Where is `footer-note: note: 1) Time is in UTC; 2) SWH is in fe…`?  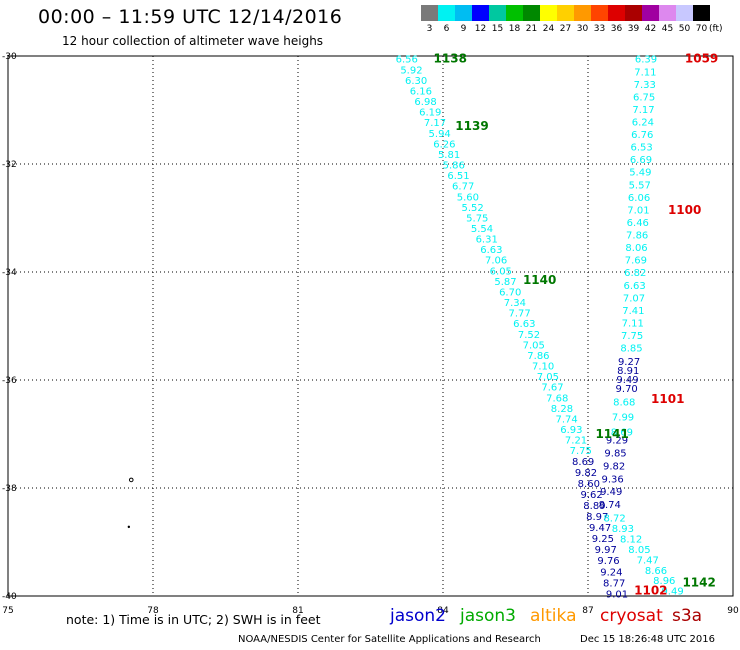
footer-note: note: 1) Time is in UTC; 2) SWH is in fe… is located at coordinates (193, 619).